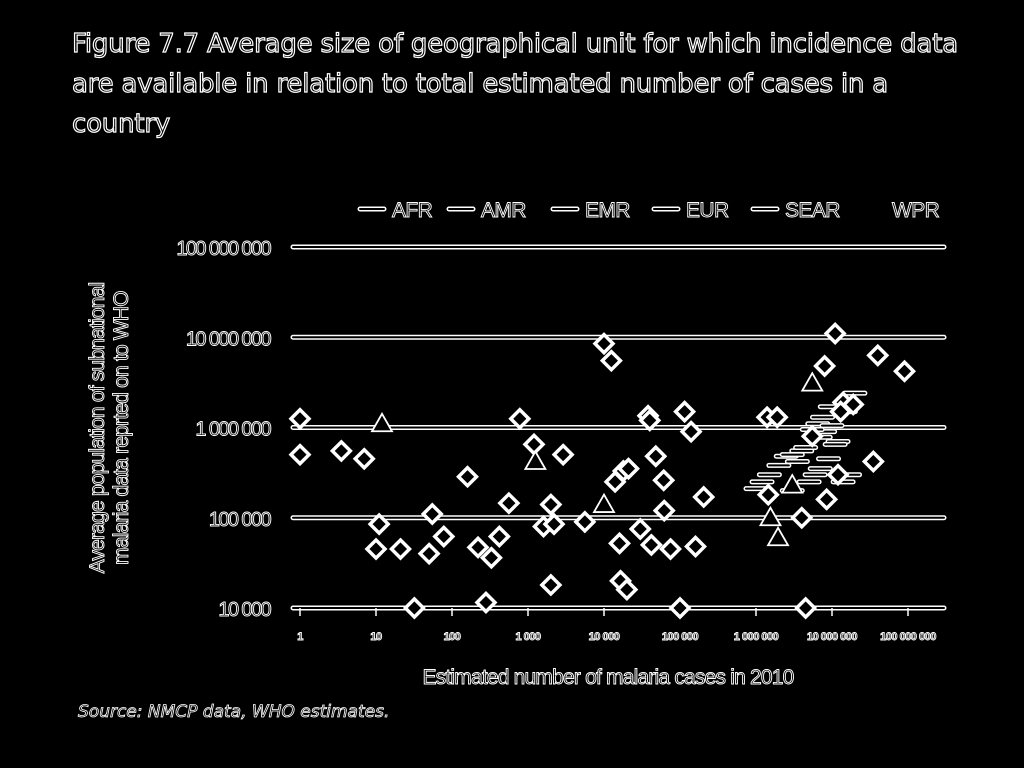 The width and height of the screenshot is (1024, 768). I want to click on series-eur, so click(597, 459).